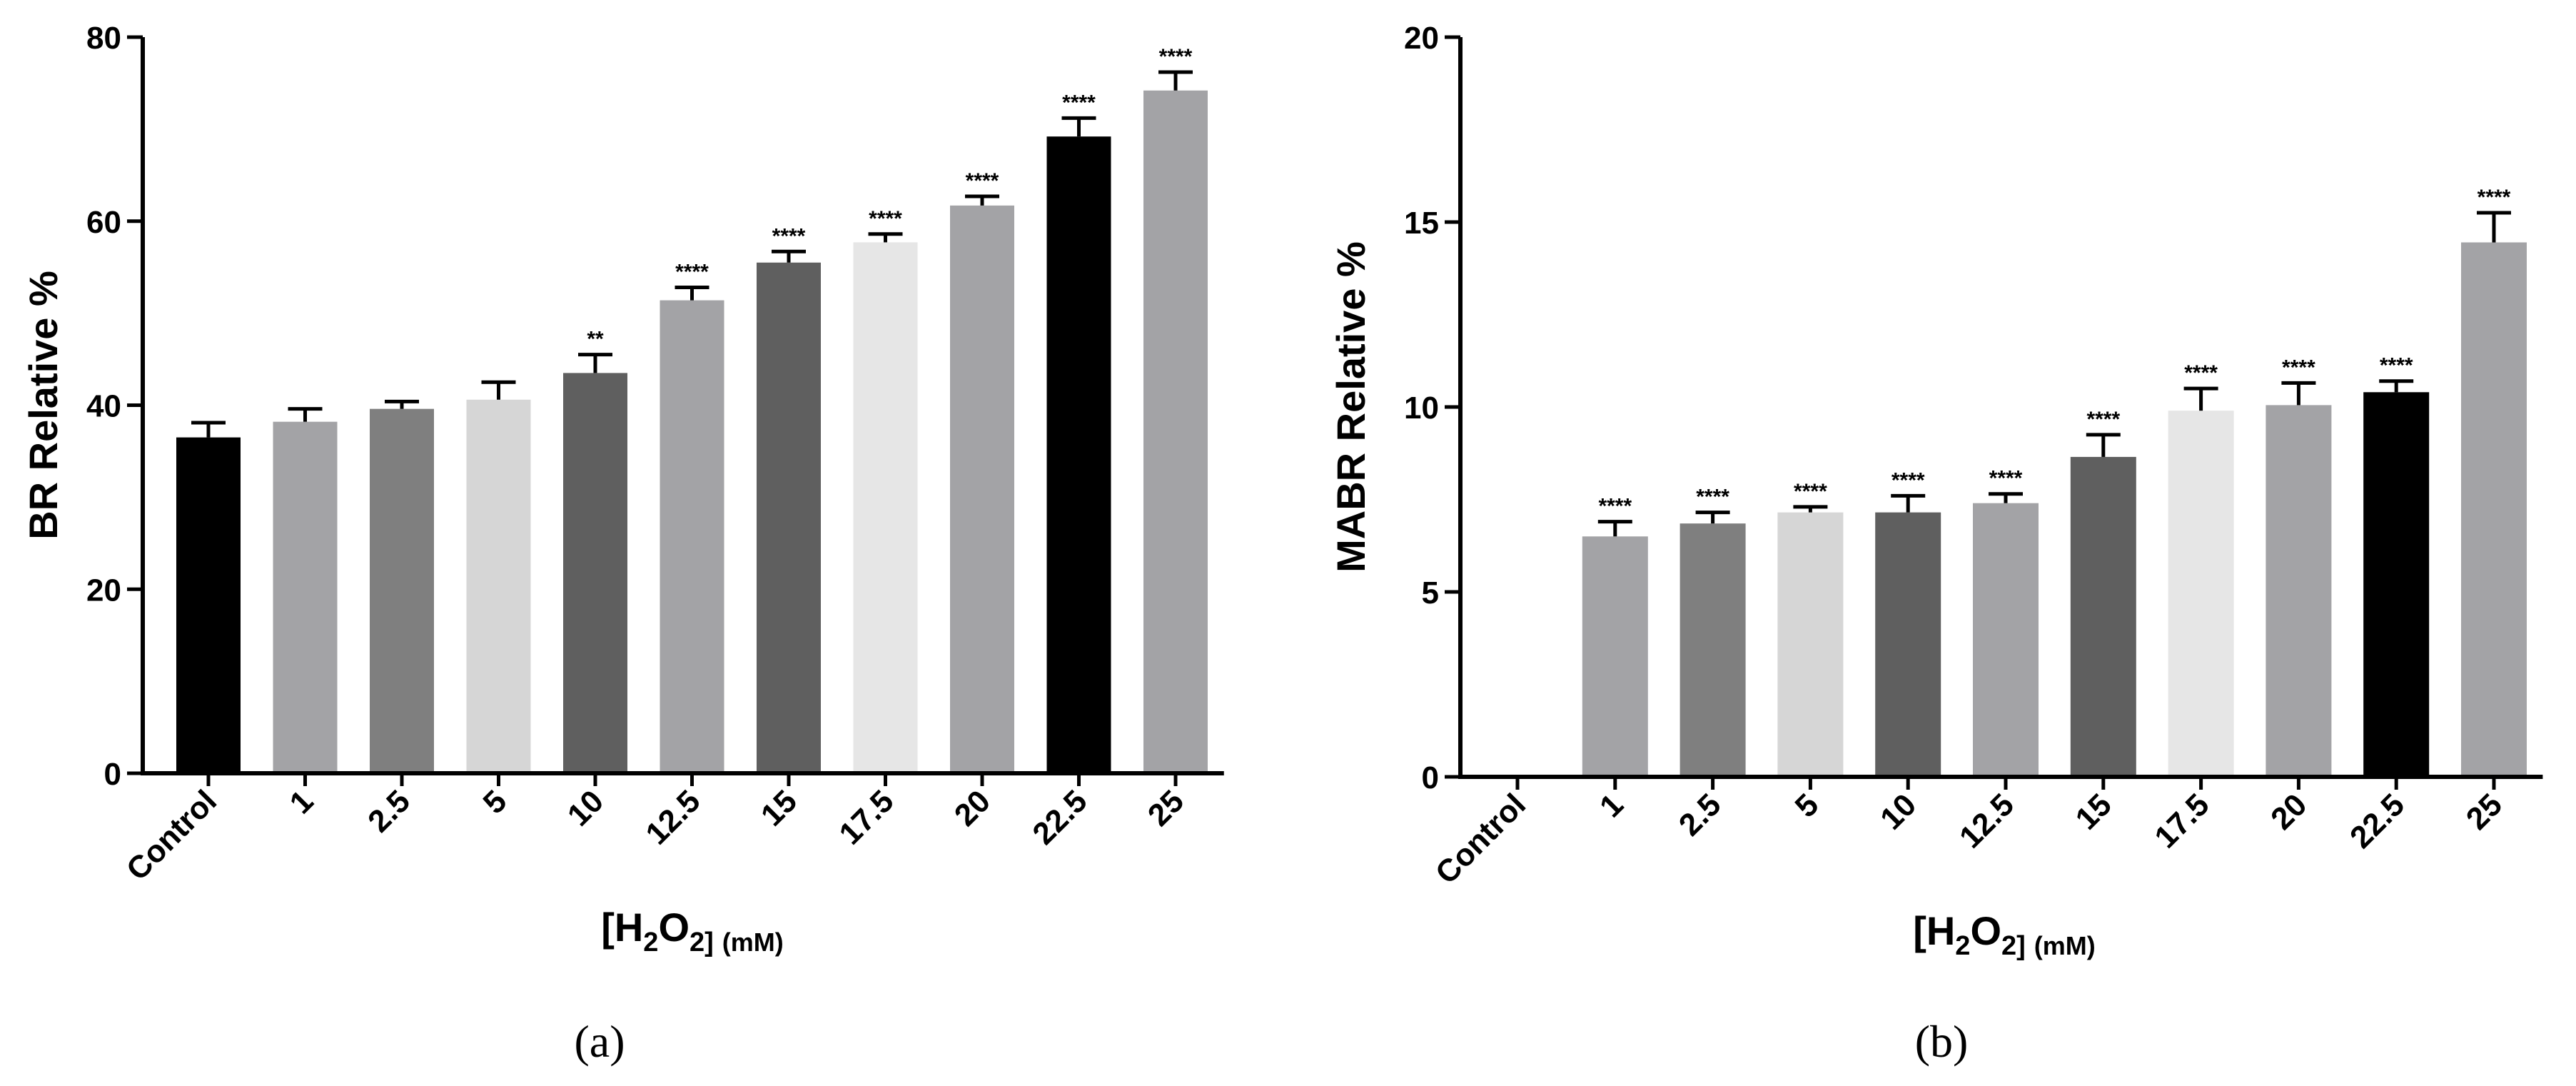  What do you see at coordinates (1430, 592) in the screenshot?
I see `y-tick-label: 5` at bounding box center [1430, 592].